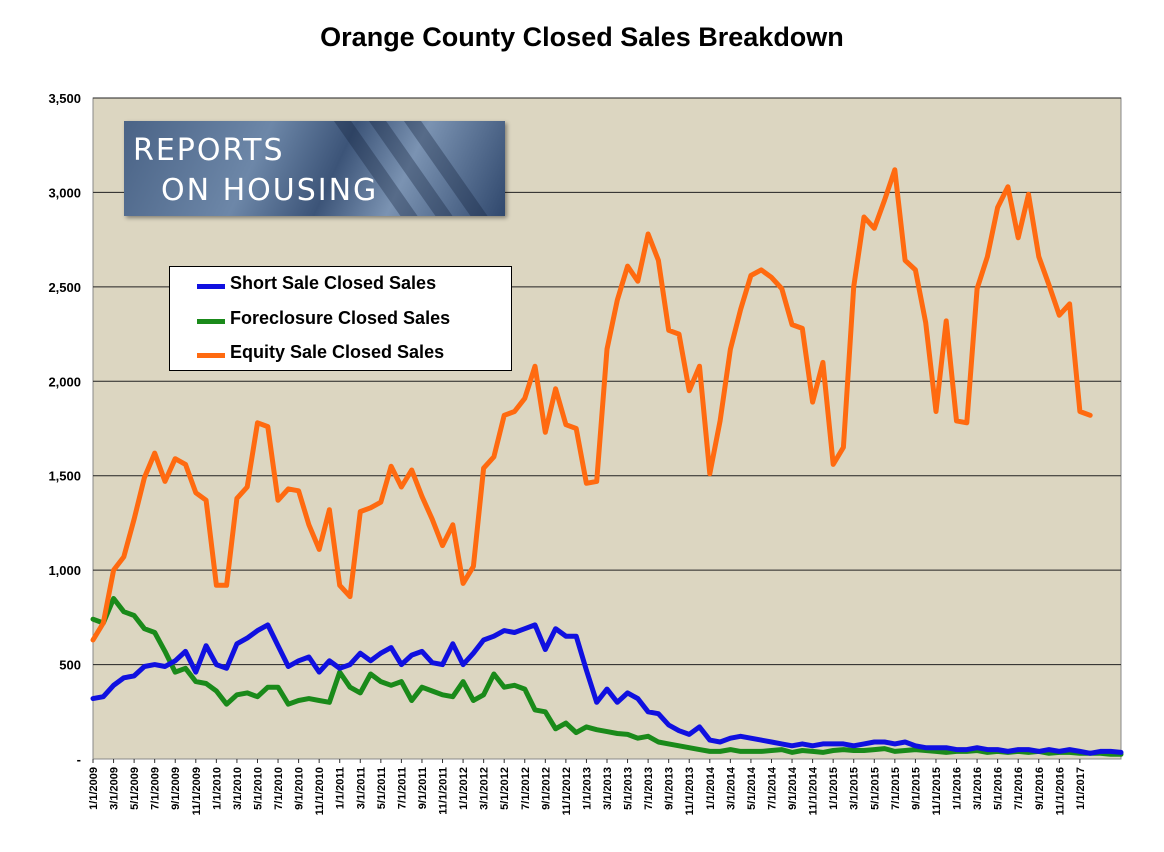  What do you see at coordinates (958, 788) in the screenshot?
I see `x-tick-label: 1/1/2016` at bounding box center [958, 788].